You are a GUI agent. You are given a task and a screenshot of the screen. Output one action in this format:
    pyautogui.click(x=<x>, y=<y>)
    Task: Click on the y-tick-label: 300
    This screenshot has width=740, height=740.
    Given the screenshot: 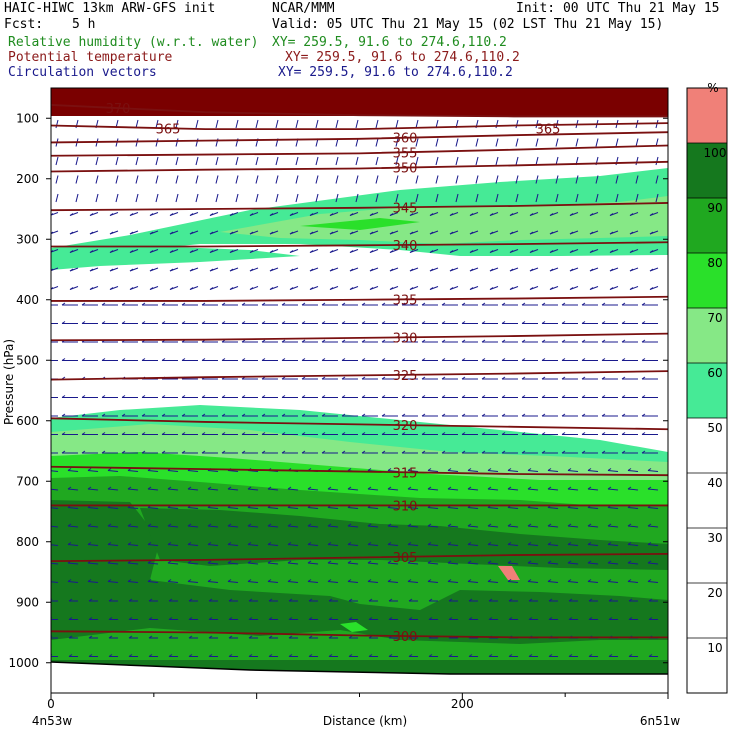 What is the action you would take?
    pyautogui.click(x=27, y=239)
    